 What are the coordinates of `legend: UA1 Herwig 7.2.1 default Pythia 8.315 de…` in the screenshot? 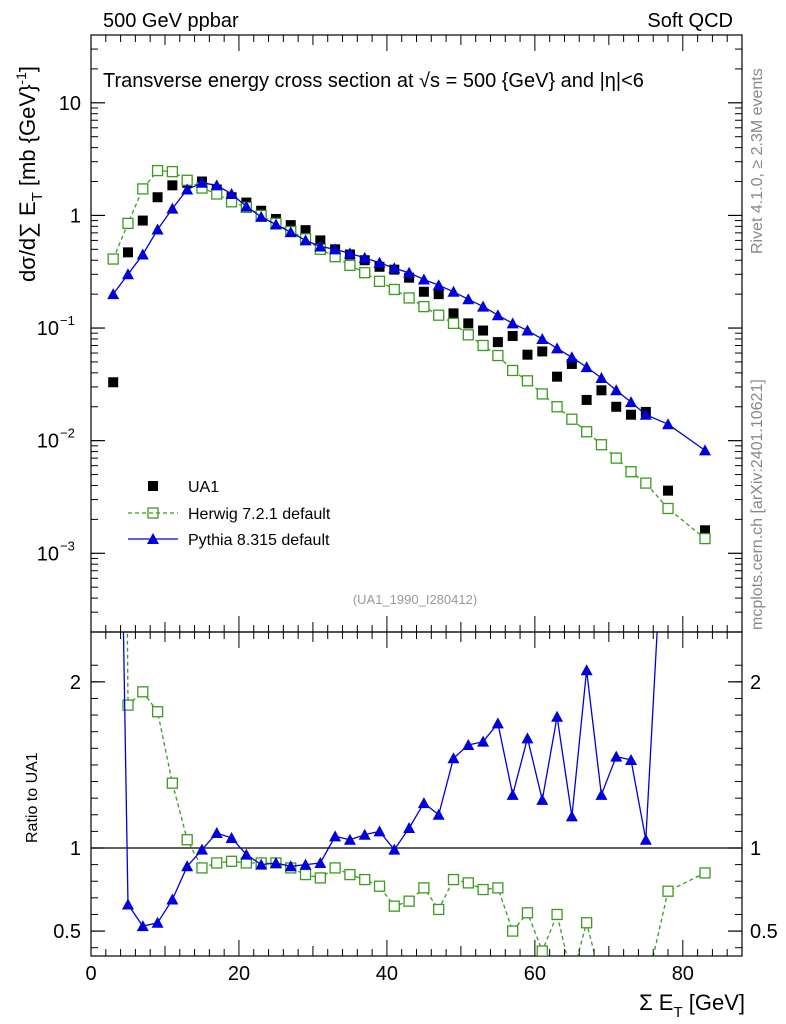 It's located at (229, 514).